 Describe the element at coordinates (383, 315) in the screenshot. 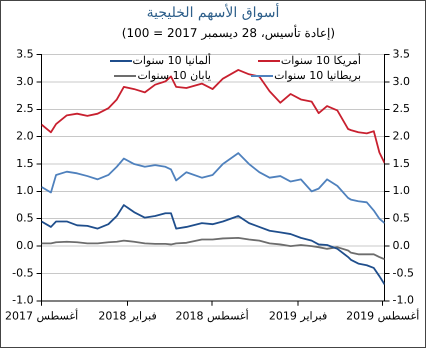

I see `x-tick-label: أغسطس 2019` at that location.